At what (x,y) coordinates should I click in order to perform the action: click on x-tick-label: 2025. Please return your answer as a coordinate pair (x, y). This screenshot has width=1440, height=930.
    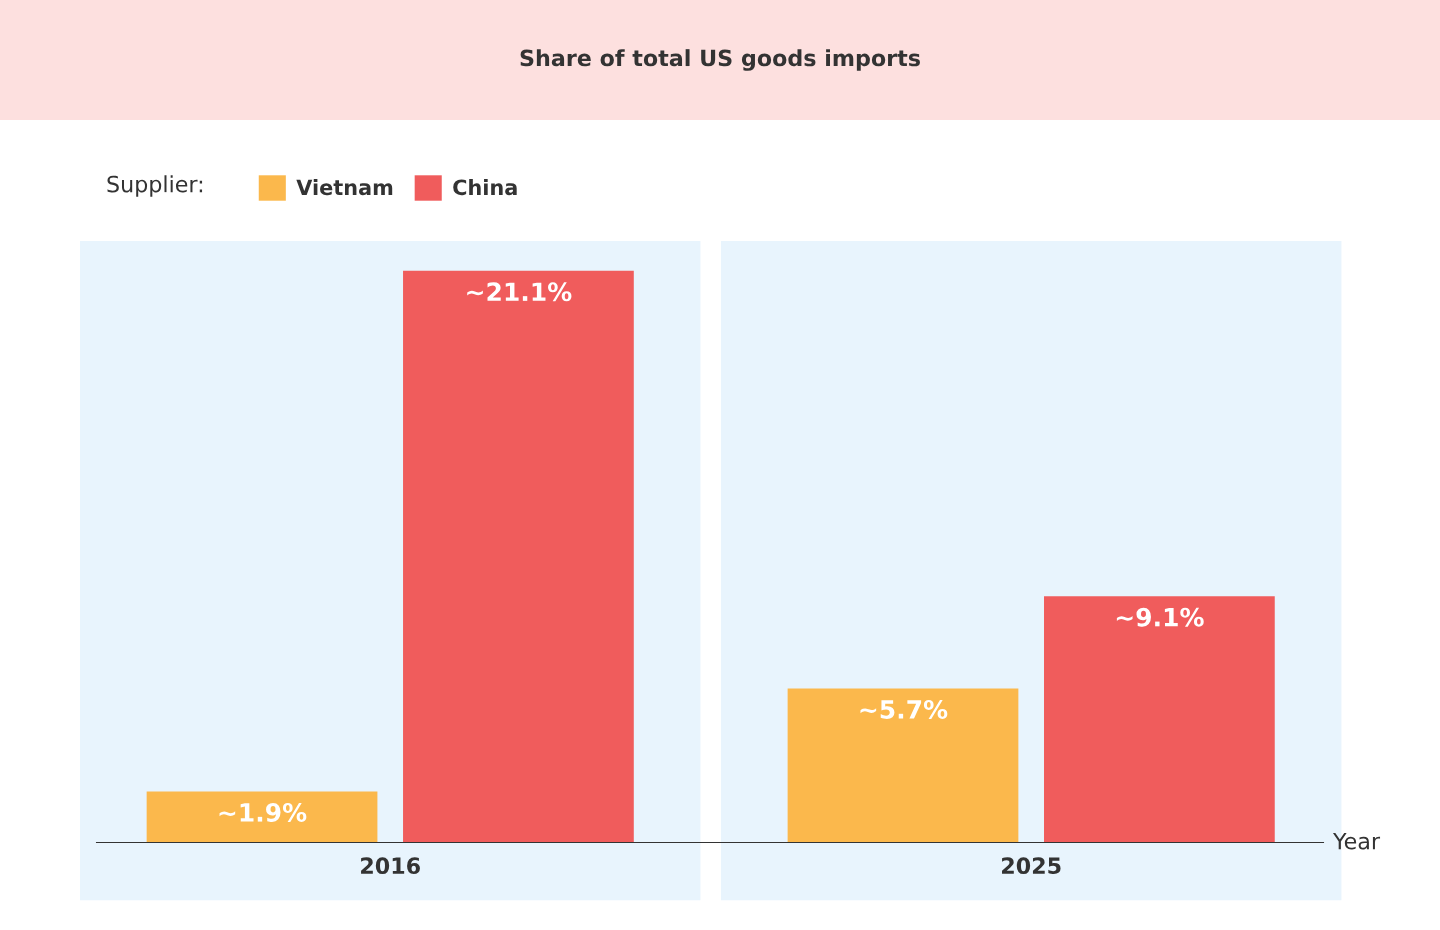
    Looking at the image, I should click on (1031, 866).